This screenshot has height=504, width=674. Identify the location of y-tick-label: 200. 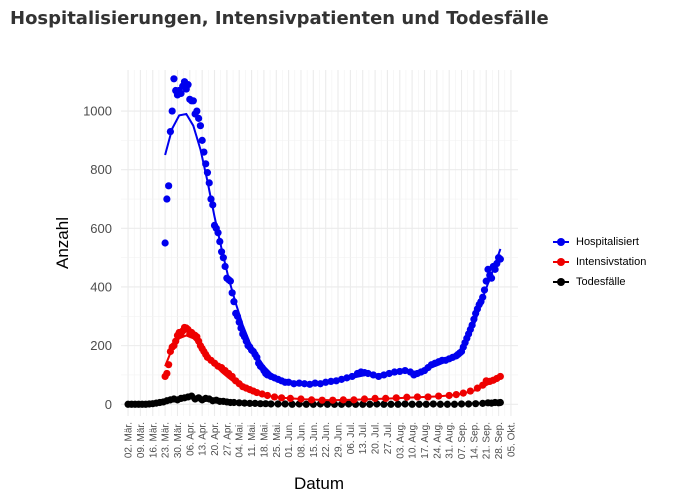
(101, 345).